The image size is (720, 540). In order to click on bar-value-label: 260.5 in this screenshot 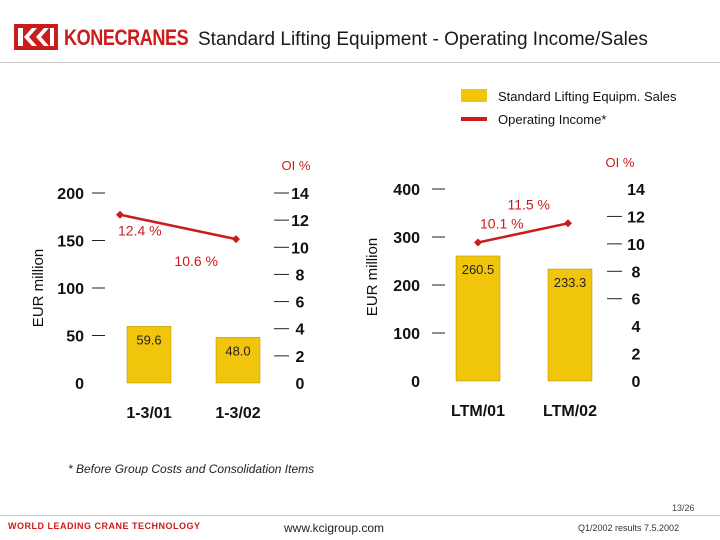, I will do `click(478, 269)`.